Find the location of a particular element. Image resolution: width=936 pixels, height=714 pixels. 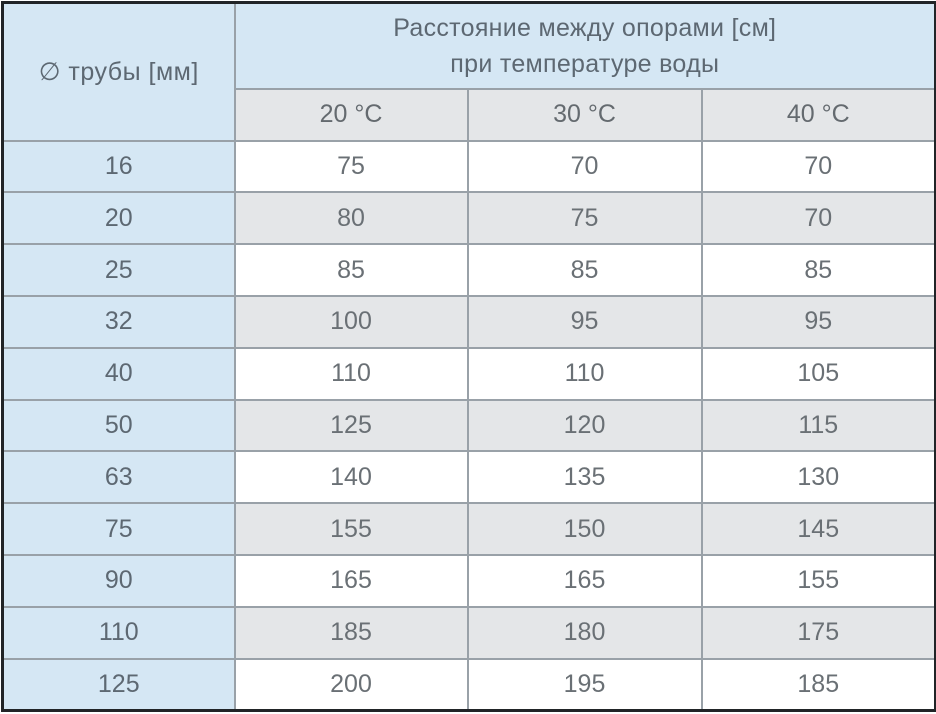

table-row: 32 100 95 95 is located at coordinates (468, 321).